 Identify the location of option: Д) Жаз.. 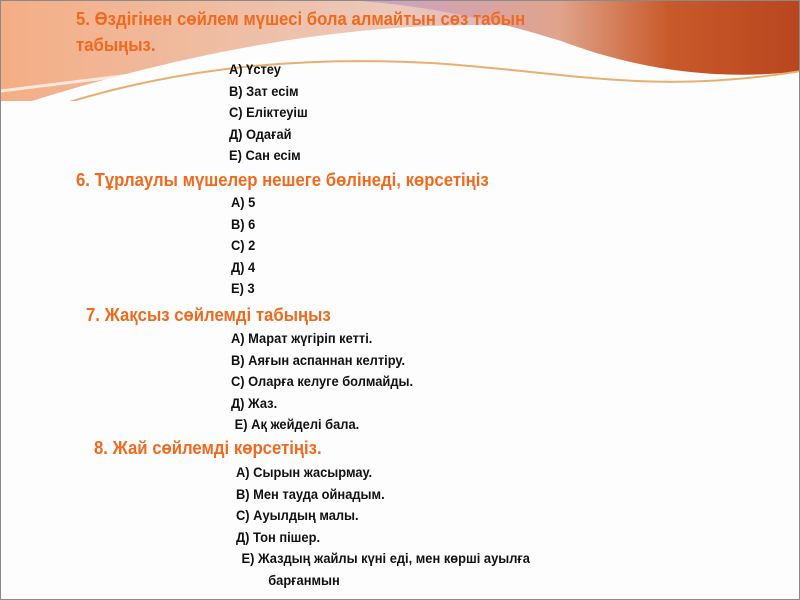
(254, 402).